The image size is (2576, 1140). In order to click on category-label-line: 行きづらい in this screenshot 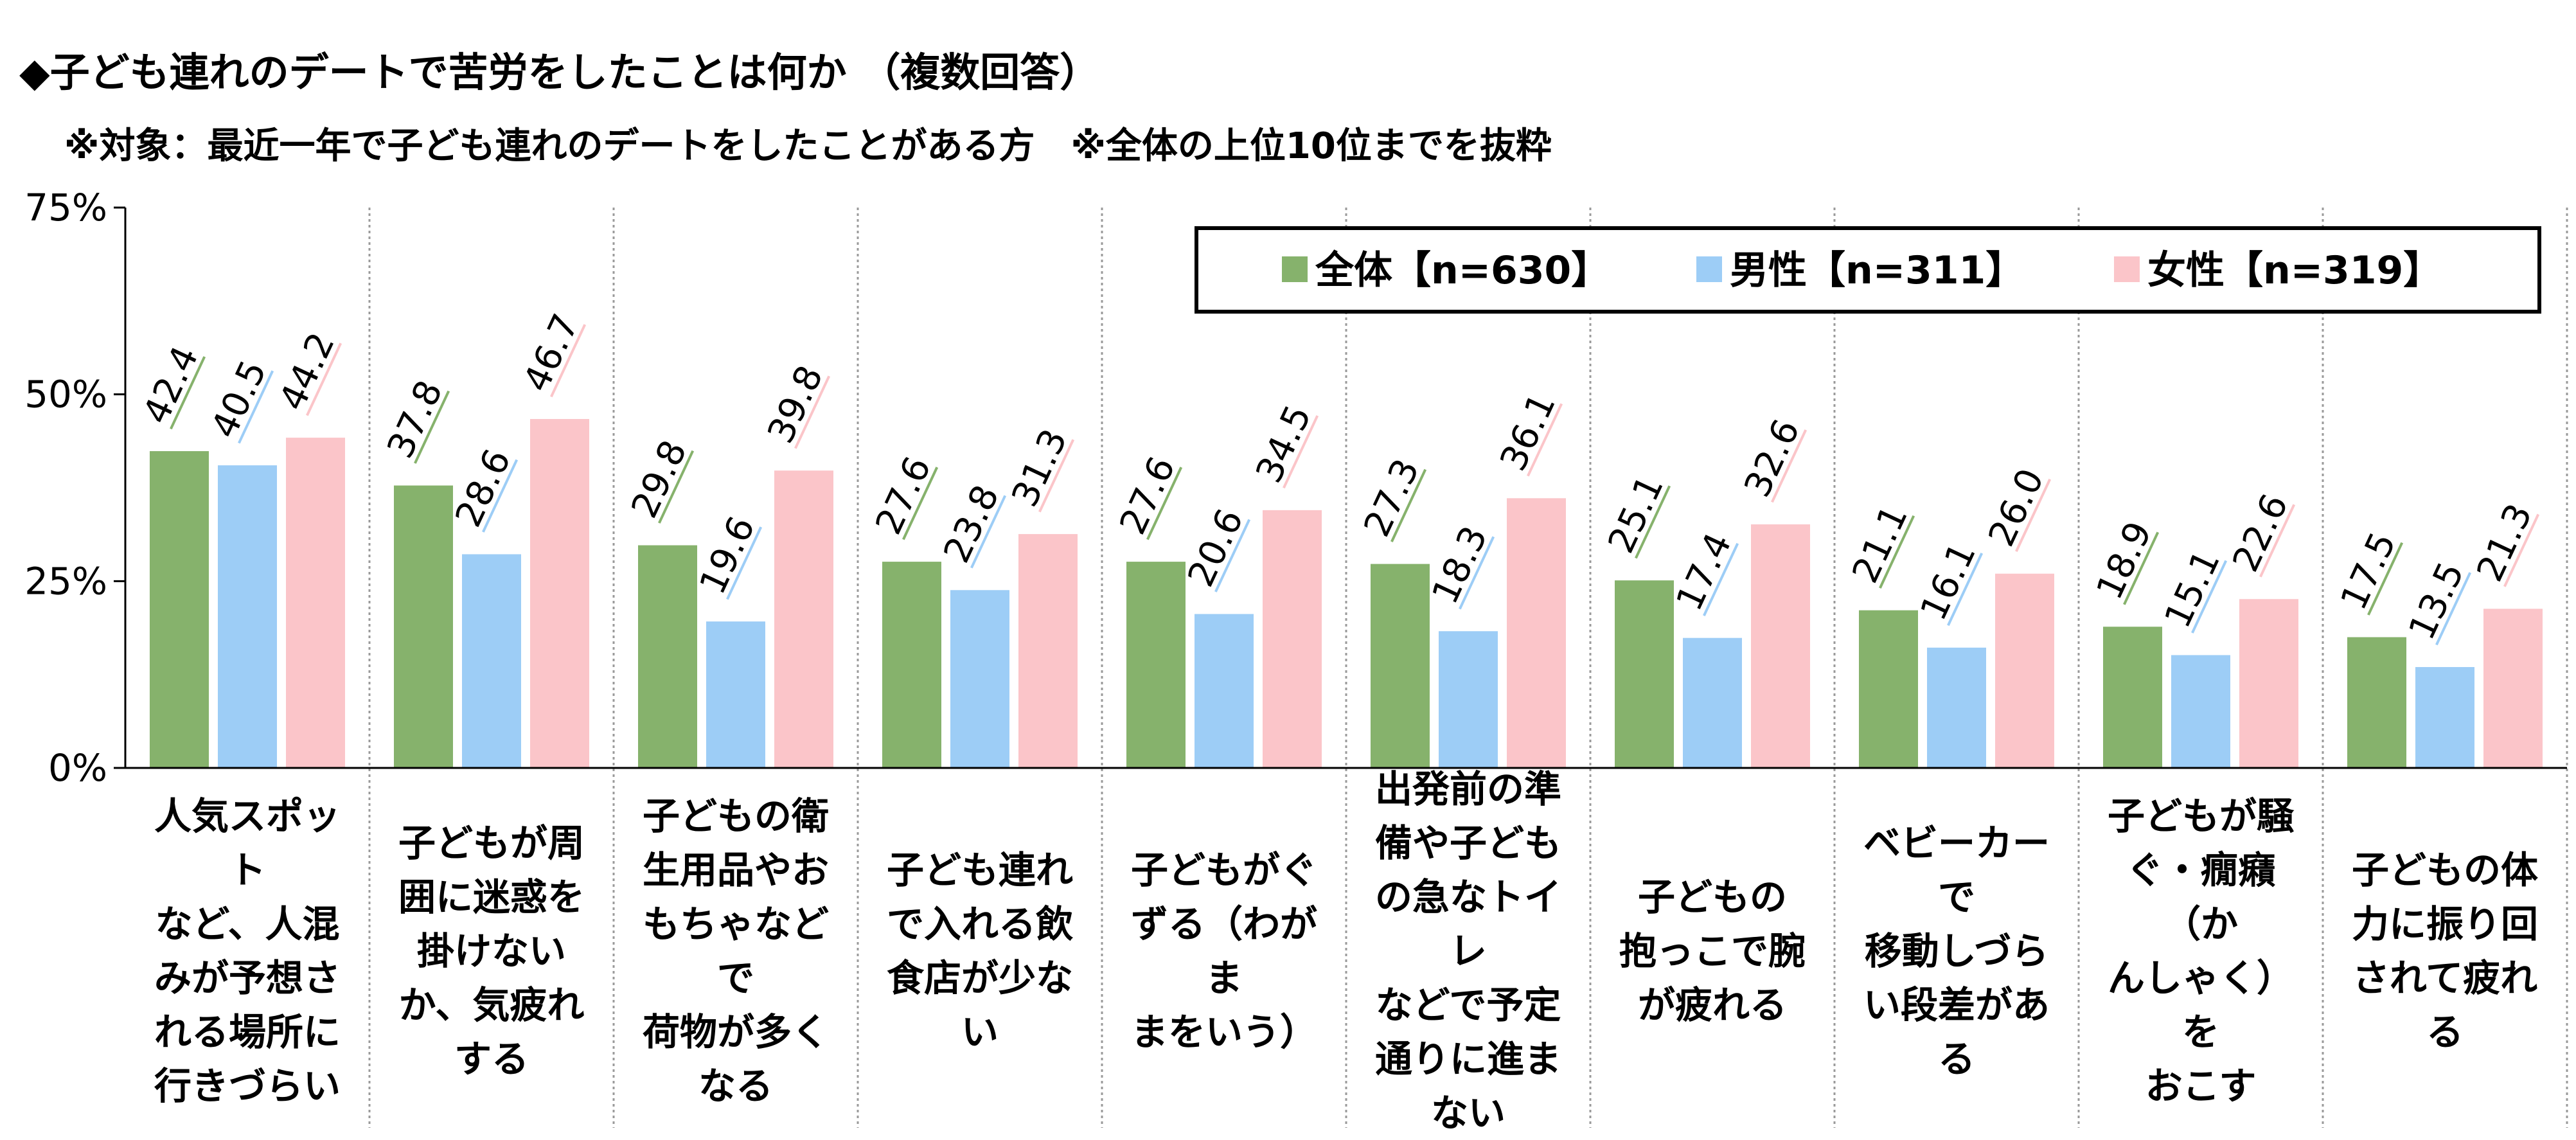, I will do `click(248, 1086)`.